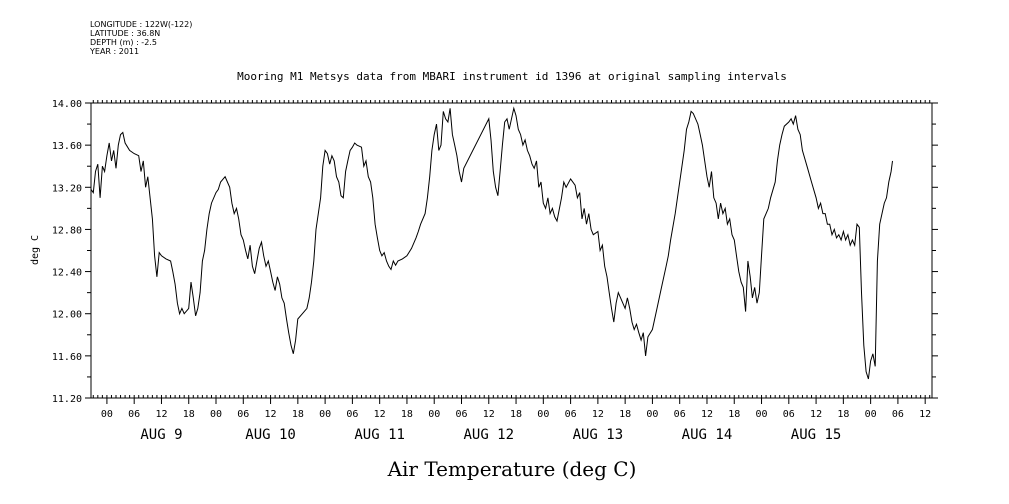 The image size is (1009, 504). What do you see at coordinates (707, 435) in the screenshot?
I see `x-day-label: AUG 14` at bounding box center [707, 435].